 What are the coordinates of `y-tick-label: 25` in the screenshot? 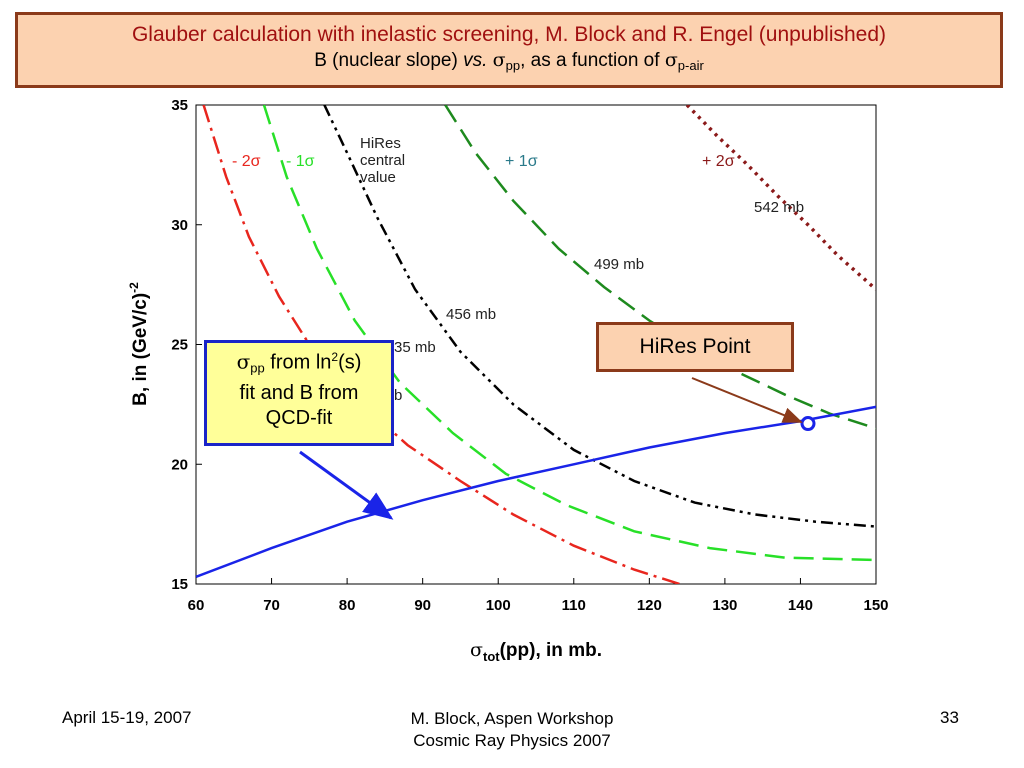 It's located at (179, 345).